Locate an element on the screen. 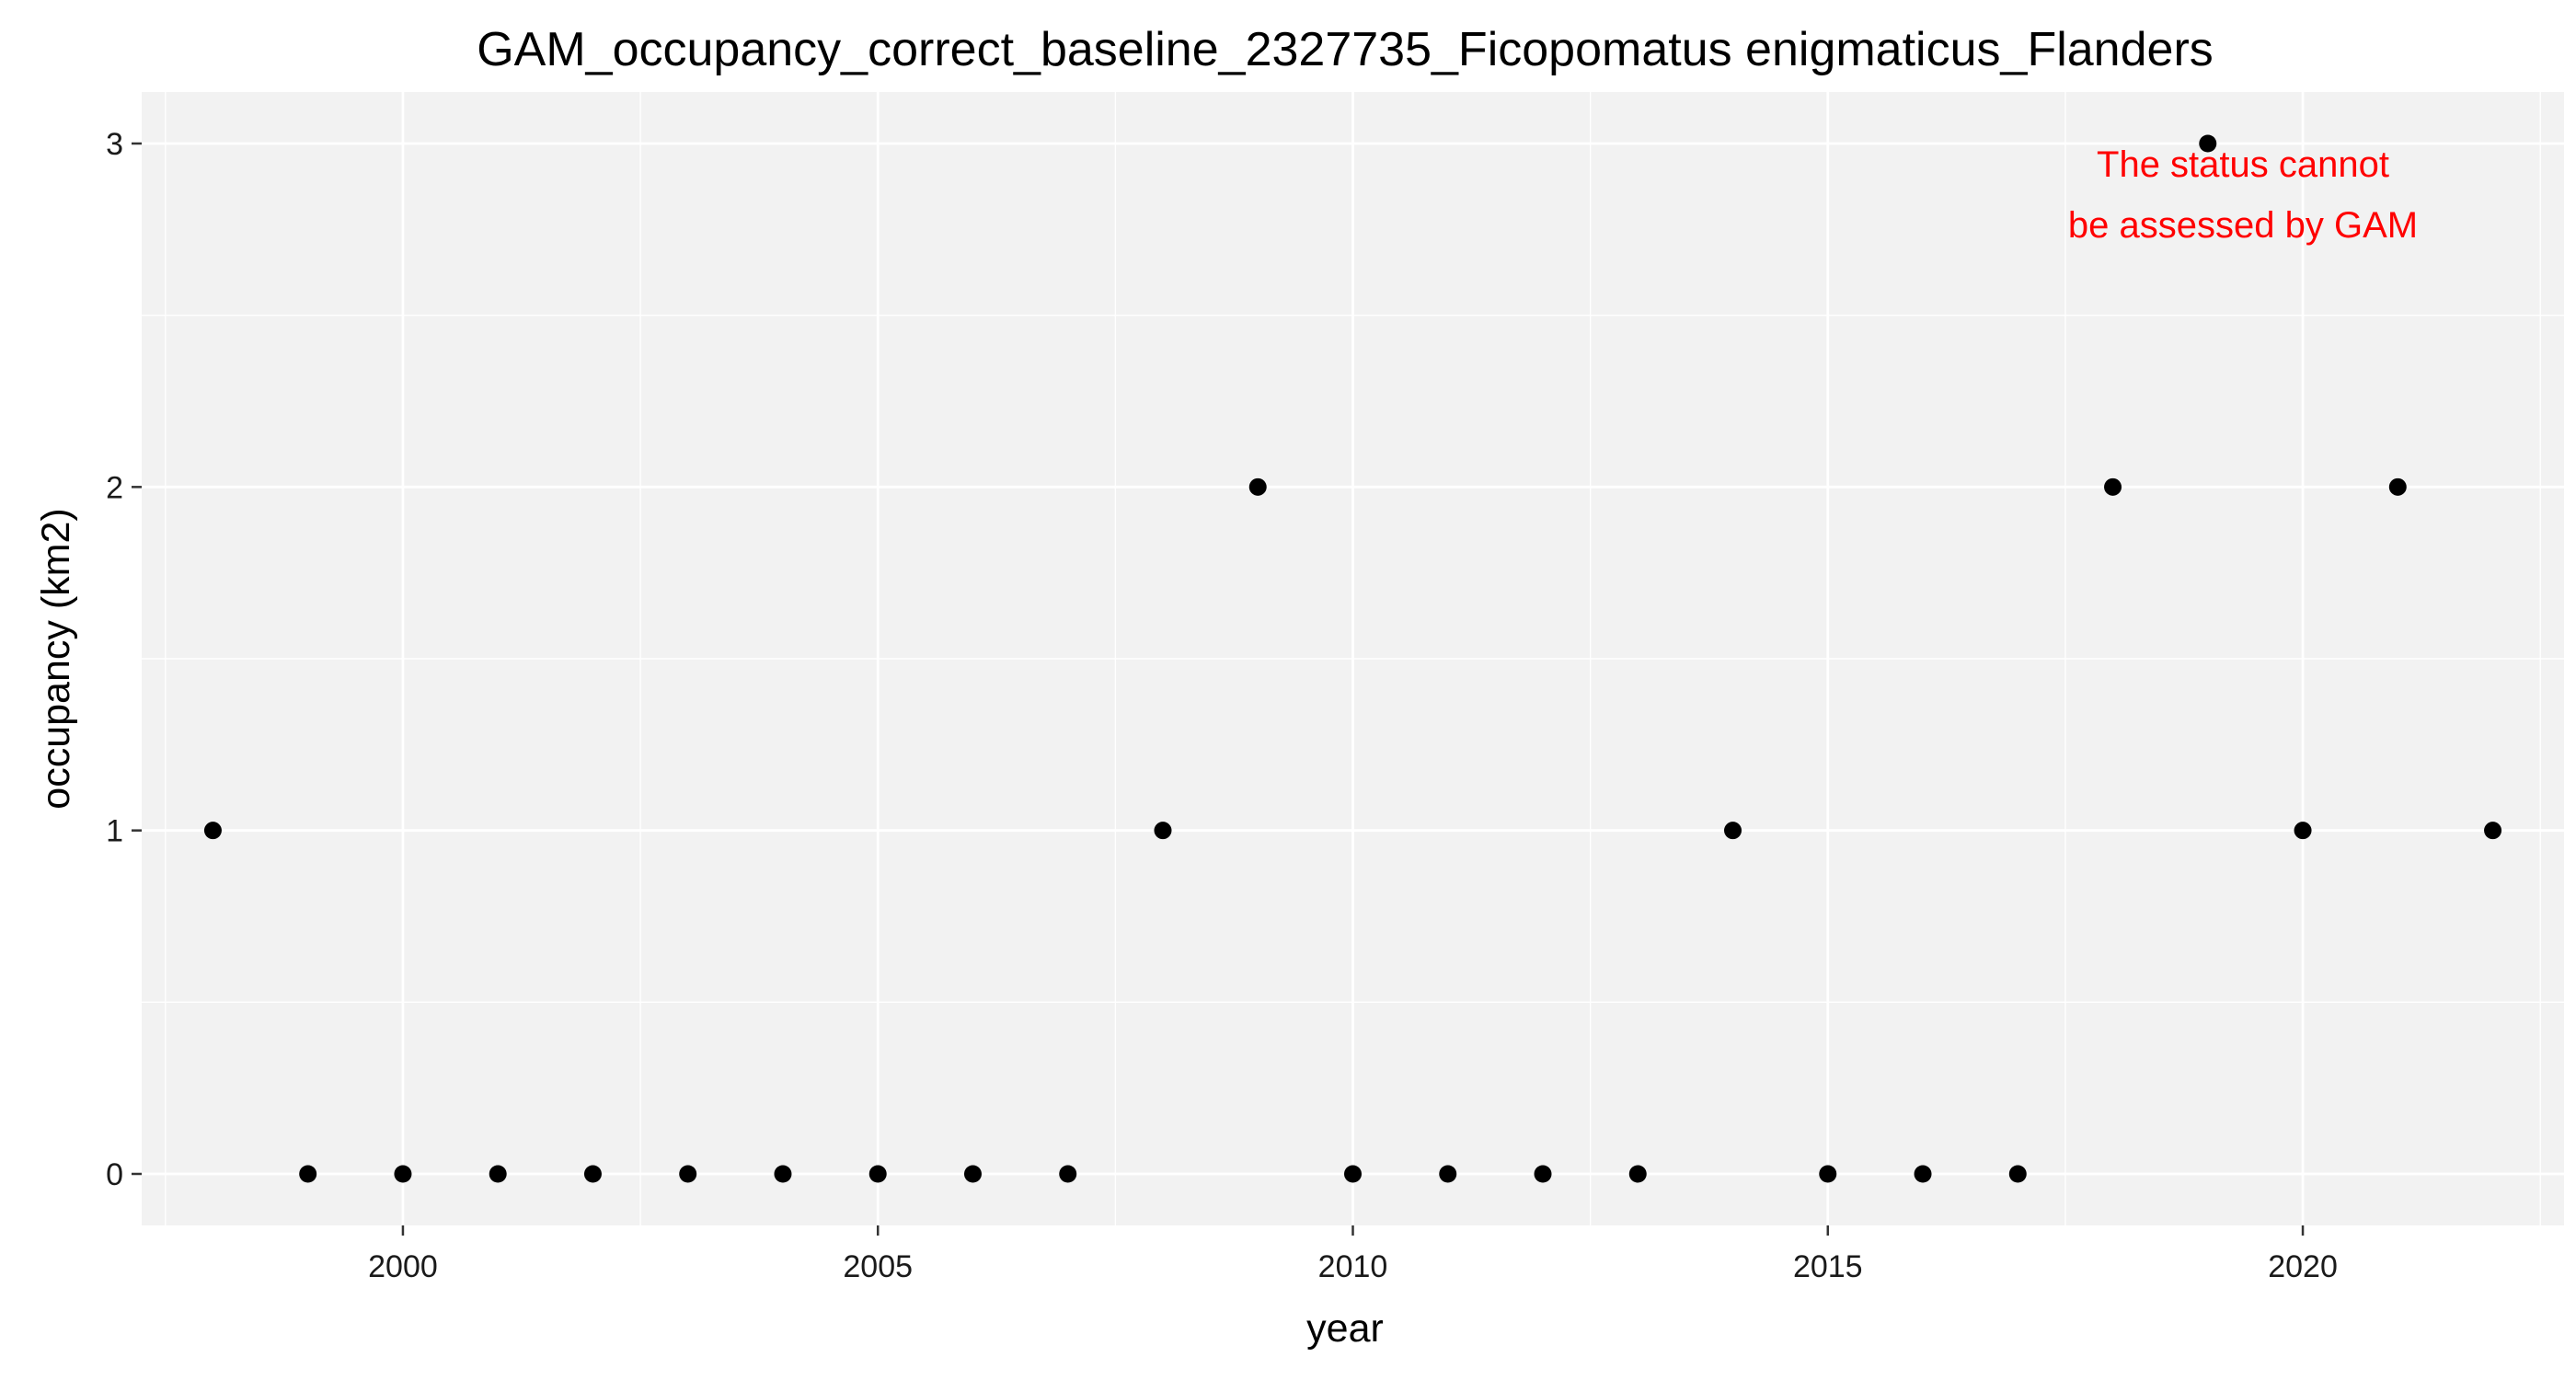 The height and width of the screenshot is (1380, 2576). y-axis-ticks: 0 1 2 3 is located at coordinates (124, 659).